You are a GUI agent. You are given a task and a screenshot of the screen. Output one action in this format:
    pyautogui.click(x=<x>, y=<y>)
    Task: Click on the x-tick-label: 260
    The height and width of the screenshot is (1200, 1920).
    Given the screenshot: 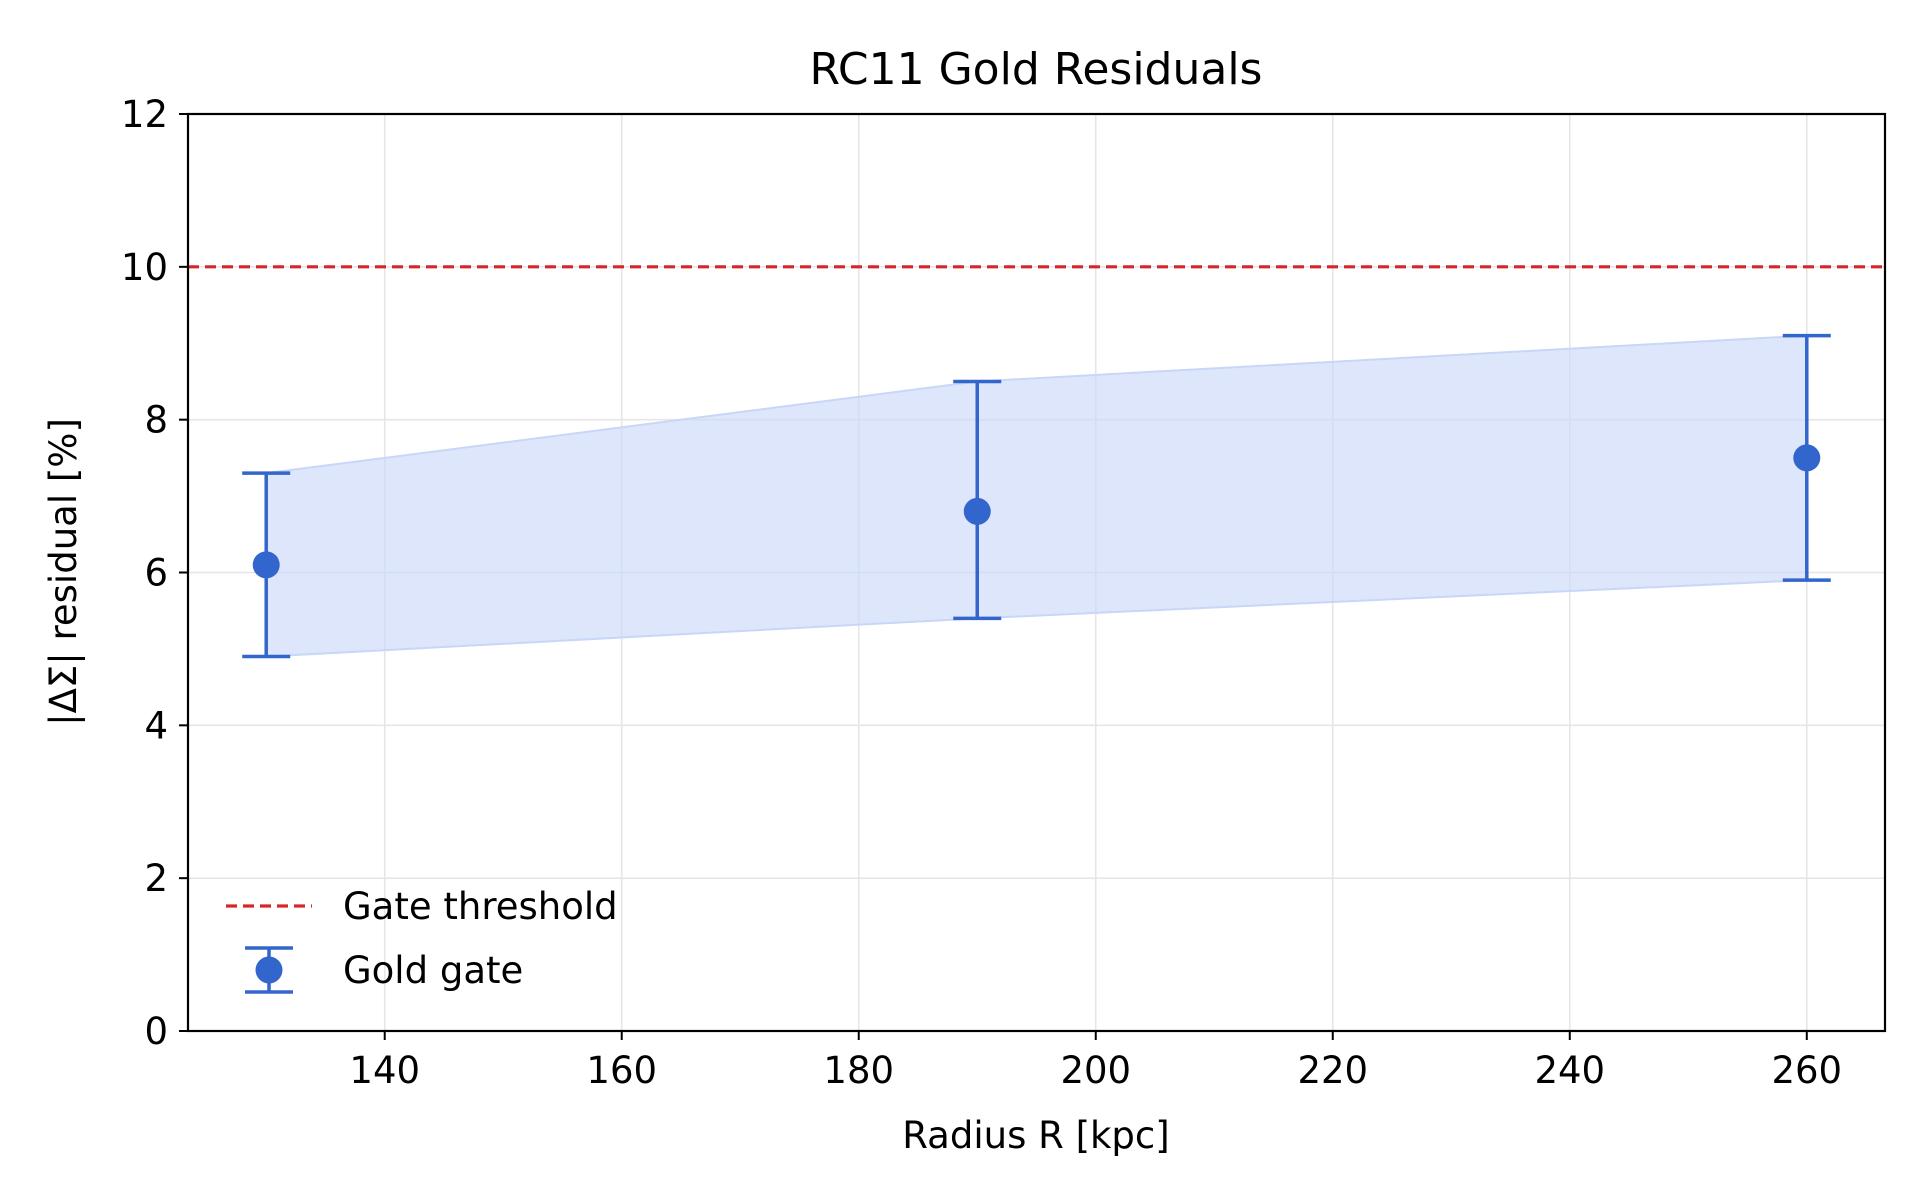 What is the action you would take?
    pyautogui.click(x=1806, y=1070)
    